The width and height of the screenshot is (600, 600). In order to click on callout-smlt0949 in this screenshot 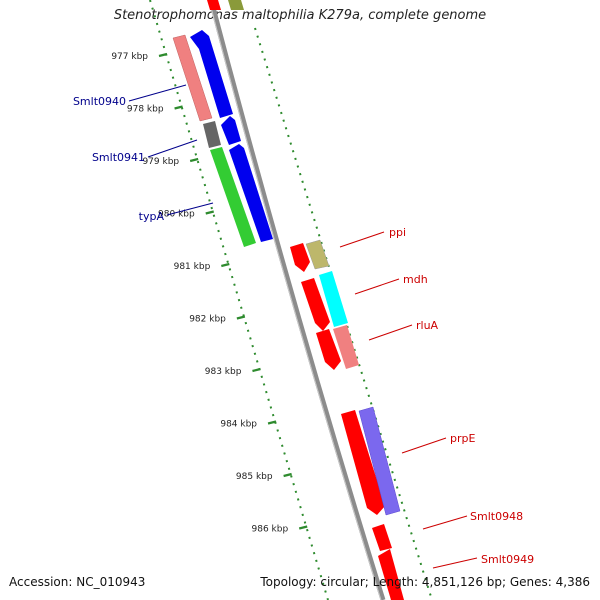, I will do `click(455, 563)`.